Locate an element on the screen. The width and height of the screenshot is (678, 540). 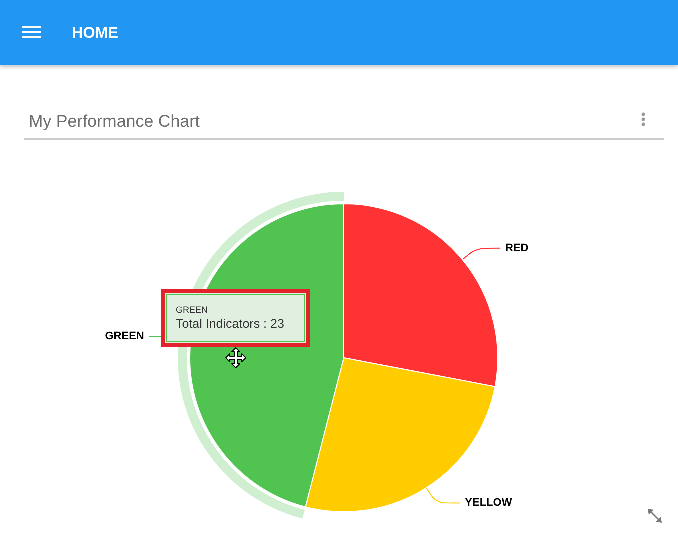
tooltip: GREEN Total Indicators : 23 is located at coordinates (235, 318).